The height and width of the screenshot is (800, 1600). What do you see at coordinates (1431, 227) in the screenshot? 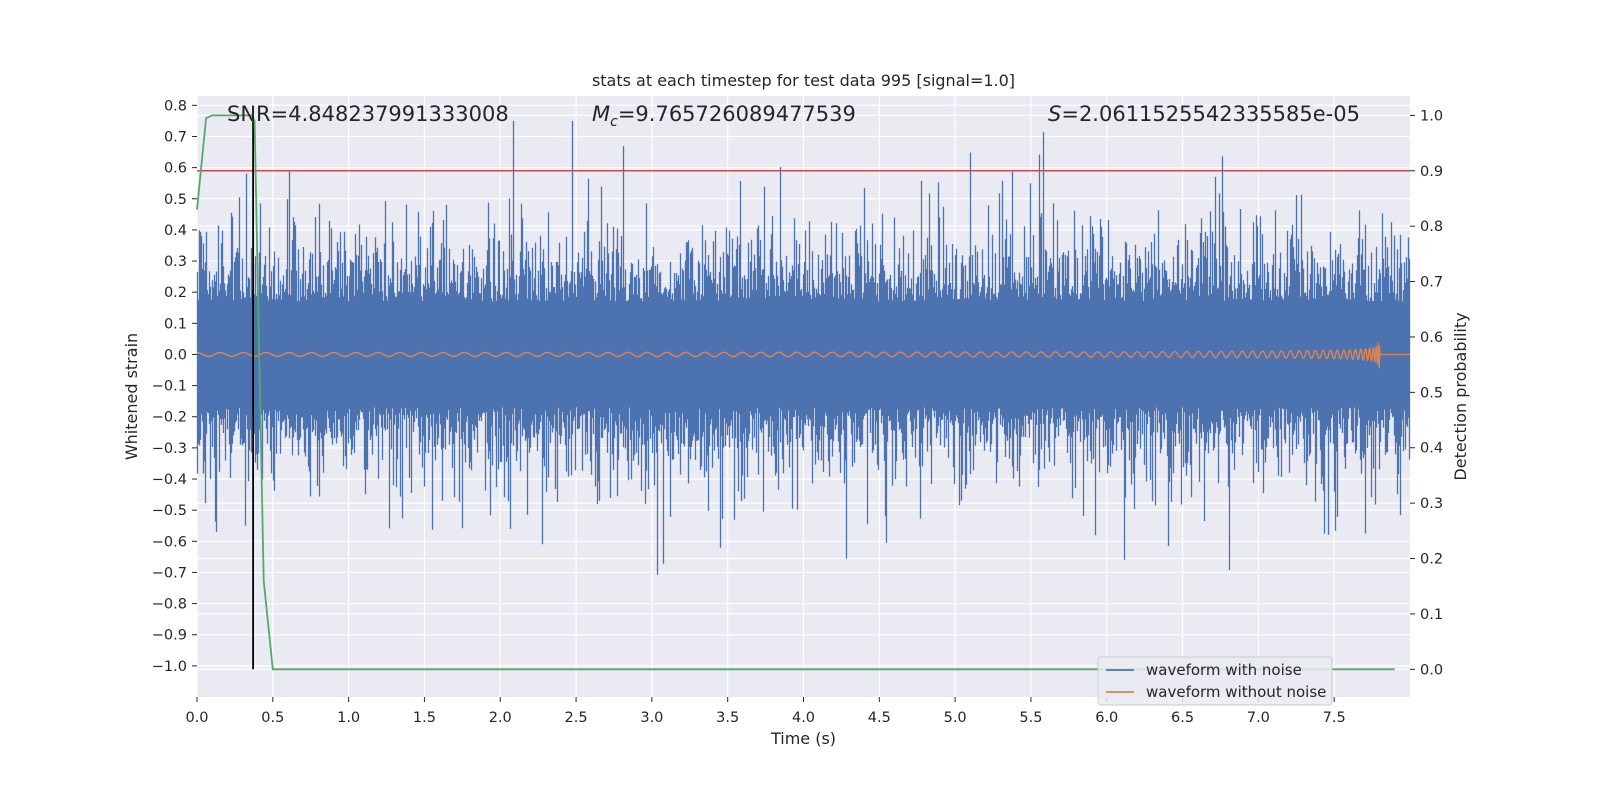
I see `y-right-tick-label: 0.8` at bounding box center [1431, 227].